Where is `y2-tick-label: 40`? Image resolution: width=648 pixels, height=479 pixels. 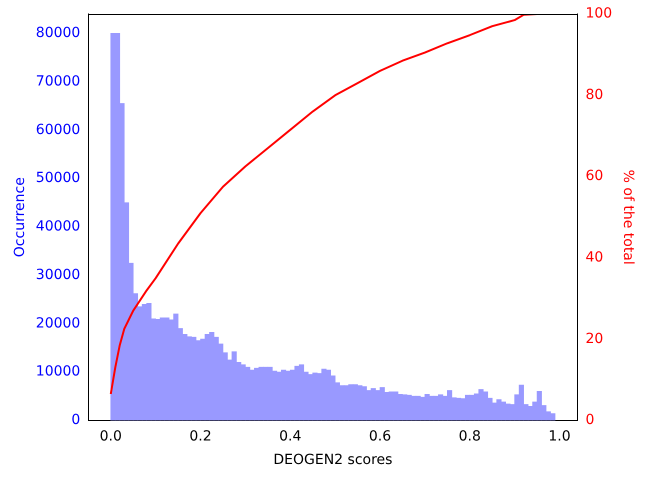 y2-tick-label: 40 is located at coordinates (594, 257).